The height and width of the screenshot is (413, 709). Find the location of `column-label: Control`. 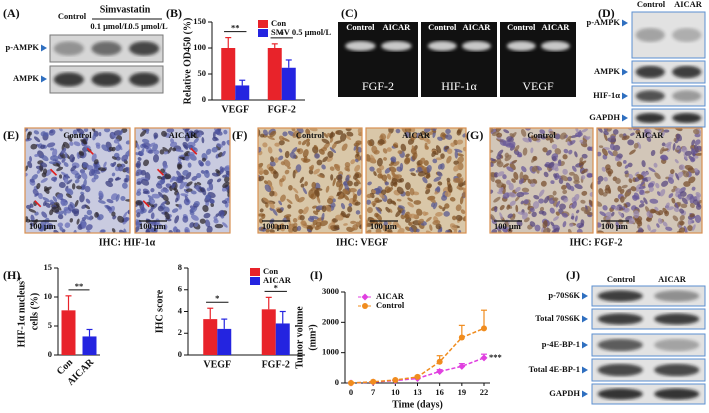

column-label: Control is located at coordinates (651, 4).